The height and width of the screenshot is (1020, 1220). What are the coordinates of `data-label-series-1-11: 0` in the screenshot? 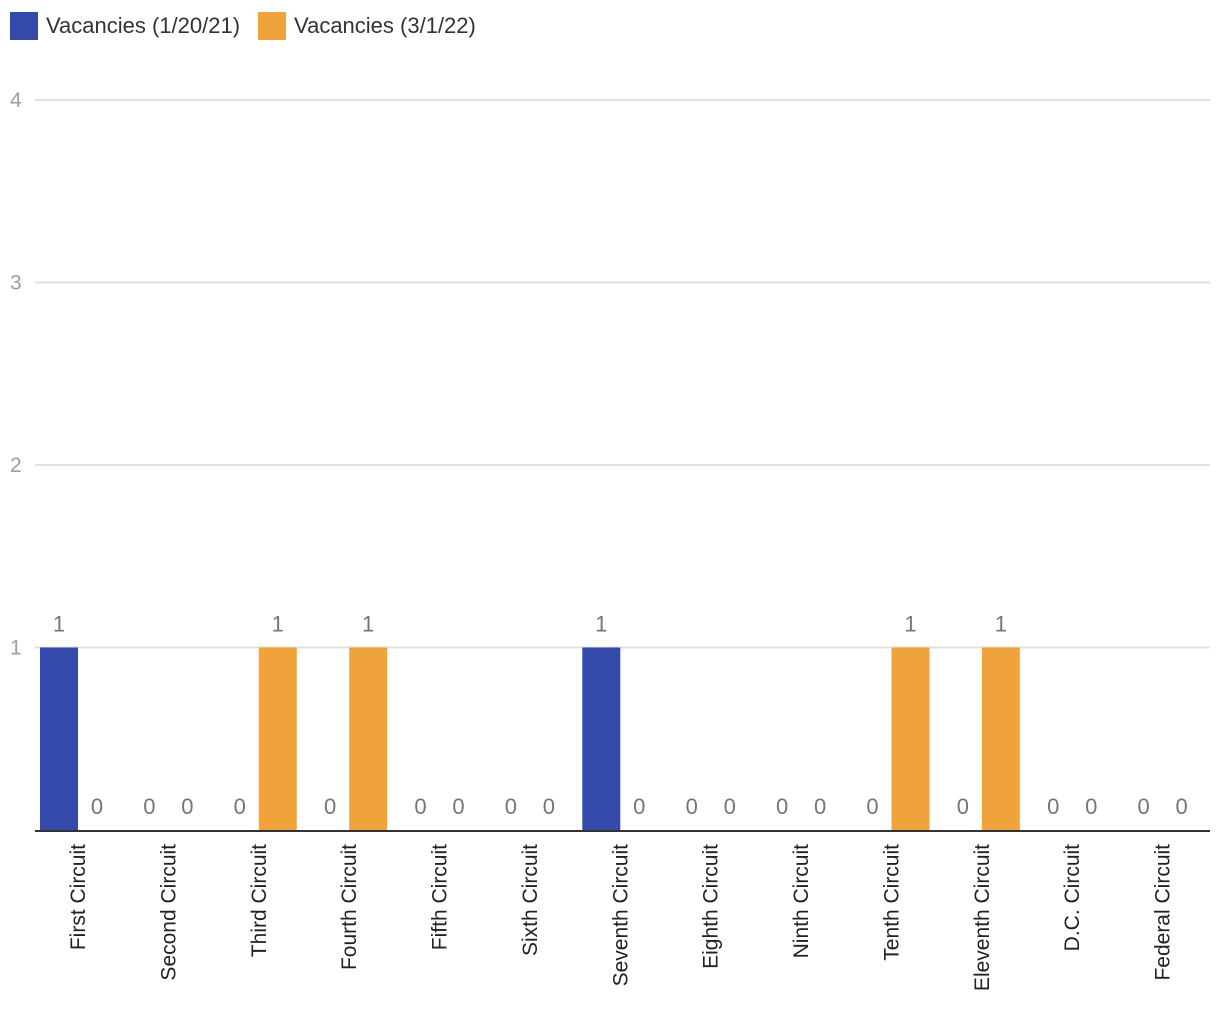 It's located at (1053, 806).